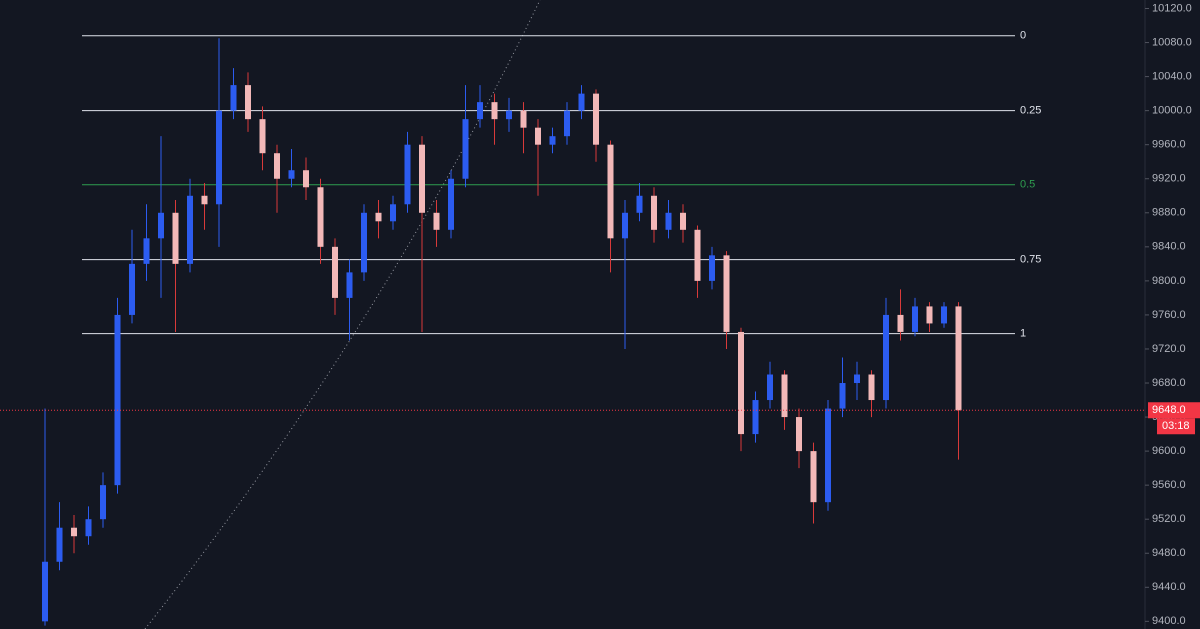 The width and height of the screenshot is (1200, 629). I want to click on y-tick-label: 9680.0, so click(1169, 383).